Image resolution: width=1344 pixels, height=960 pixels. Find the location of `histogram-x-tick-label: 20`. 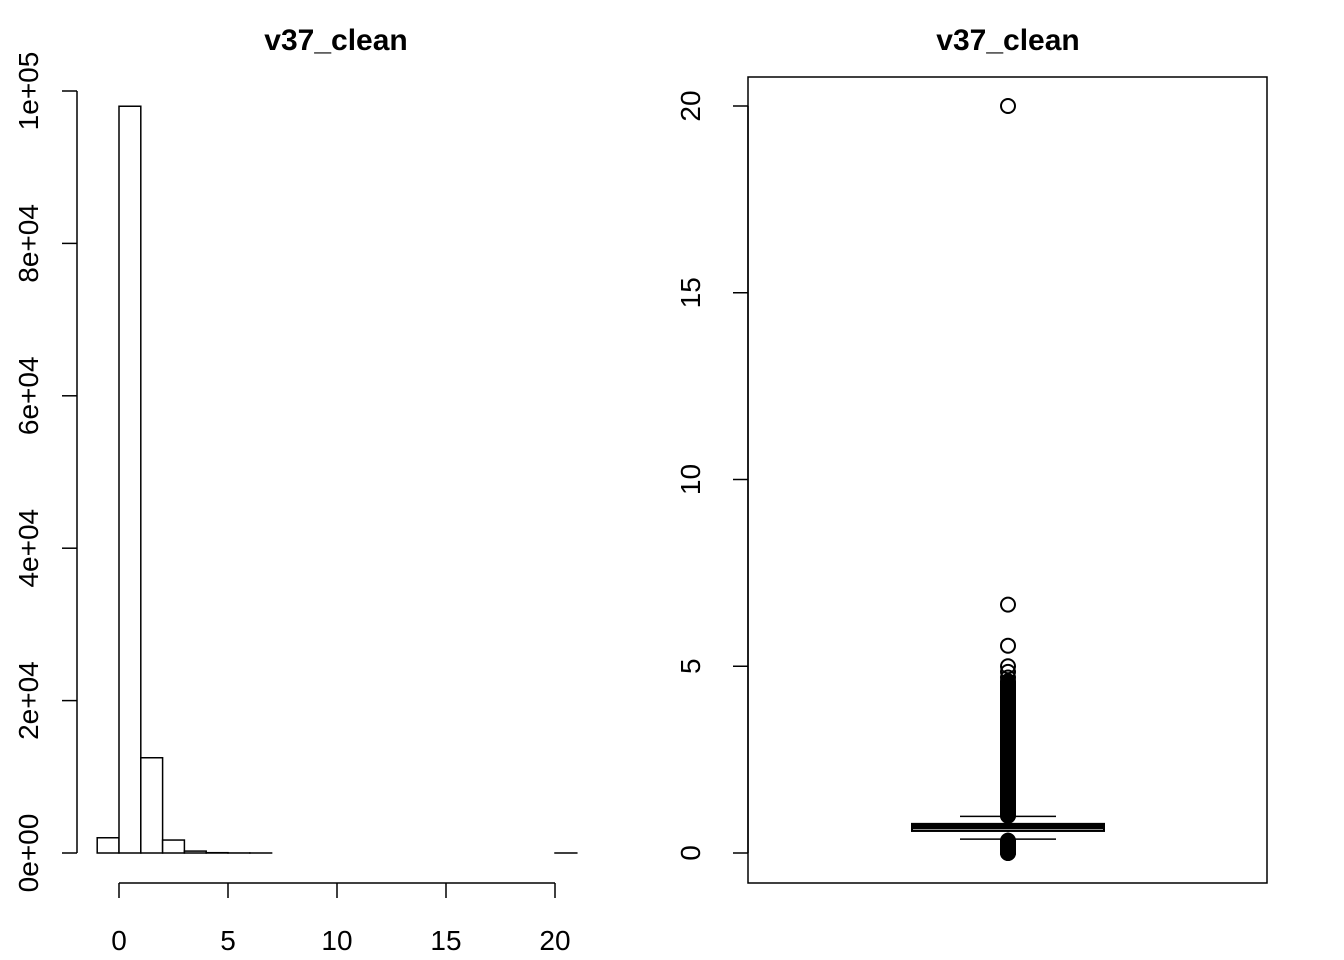

histogram-x-tick-label: 20 is located at coordinates (554, 940).